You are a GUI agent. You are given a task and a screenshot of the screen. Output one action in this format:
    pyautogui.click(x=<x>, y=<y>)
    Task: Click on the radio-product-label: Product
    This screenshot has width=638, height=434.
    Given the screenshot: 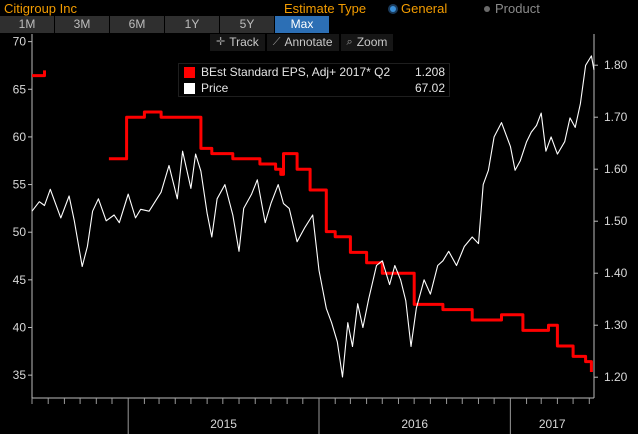 What is the action you would take?
    pyautogui.click(x=517, y=8)
    